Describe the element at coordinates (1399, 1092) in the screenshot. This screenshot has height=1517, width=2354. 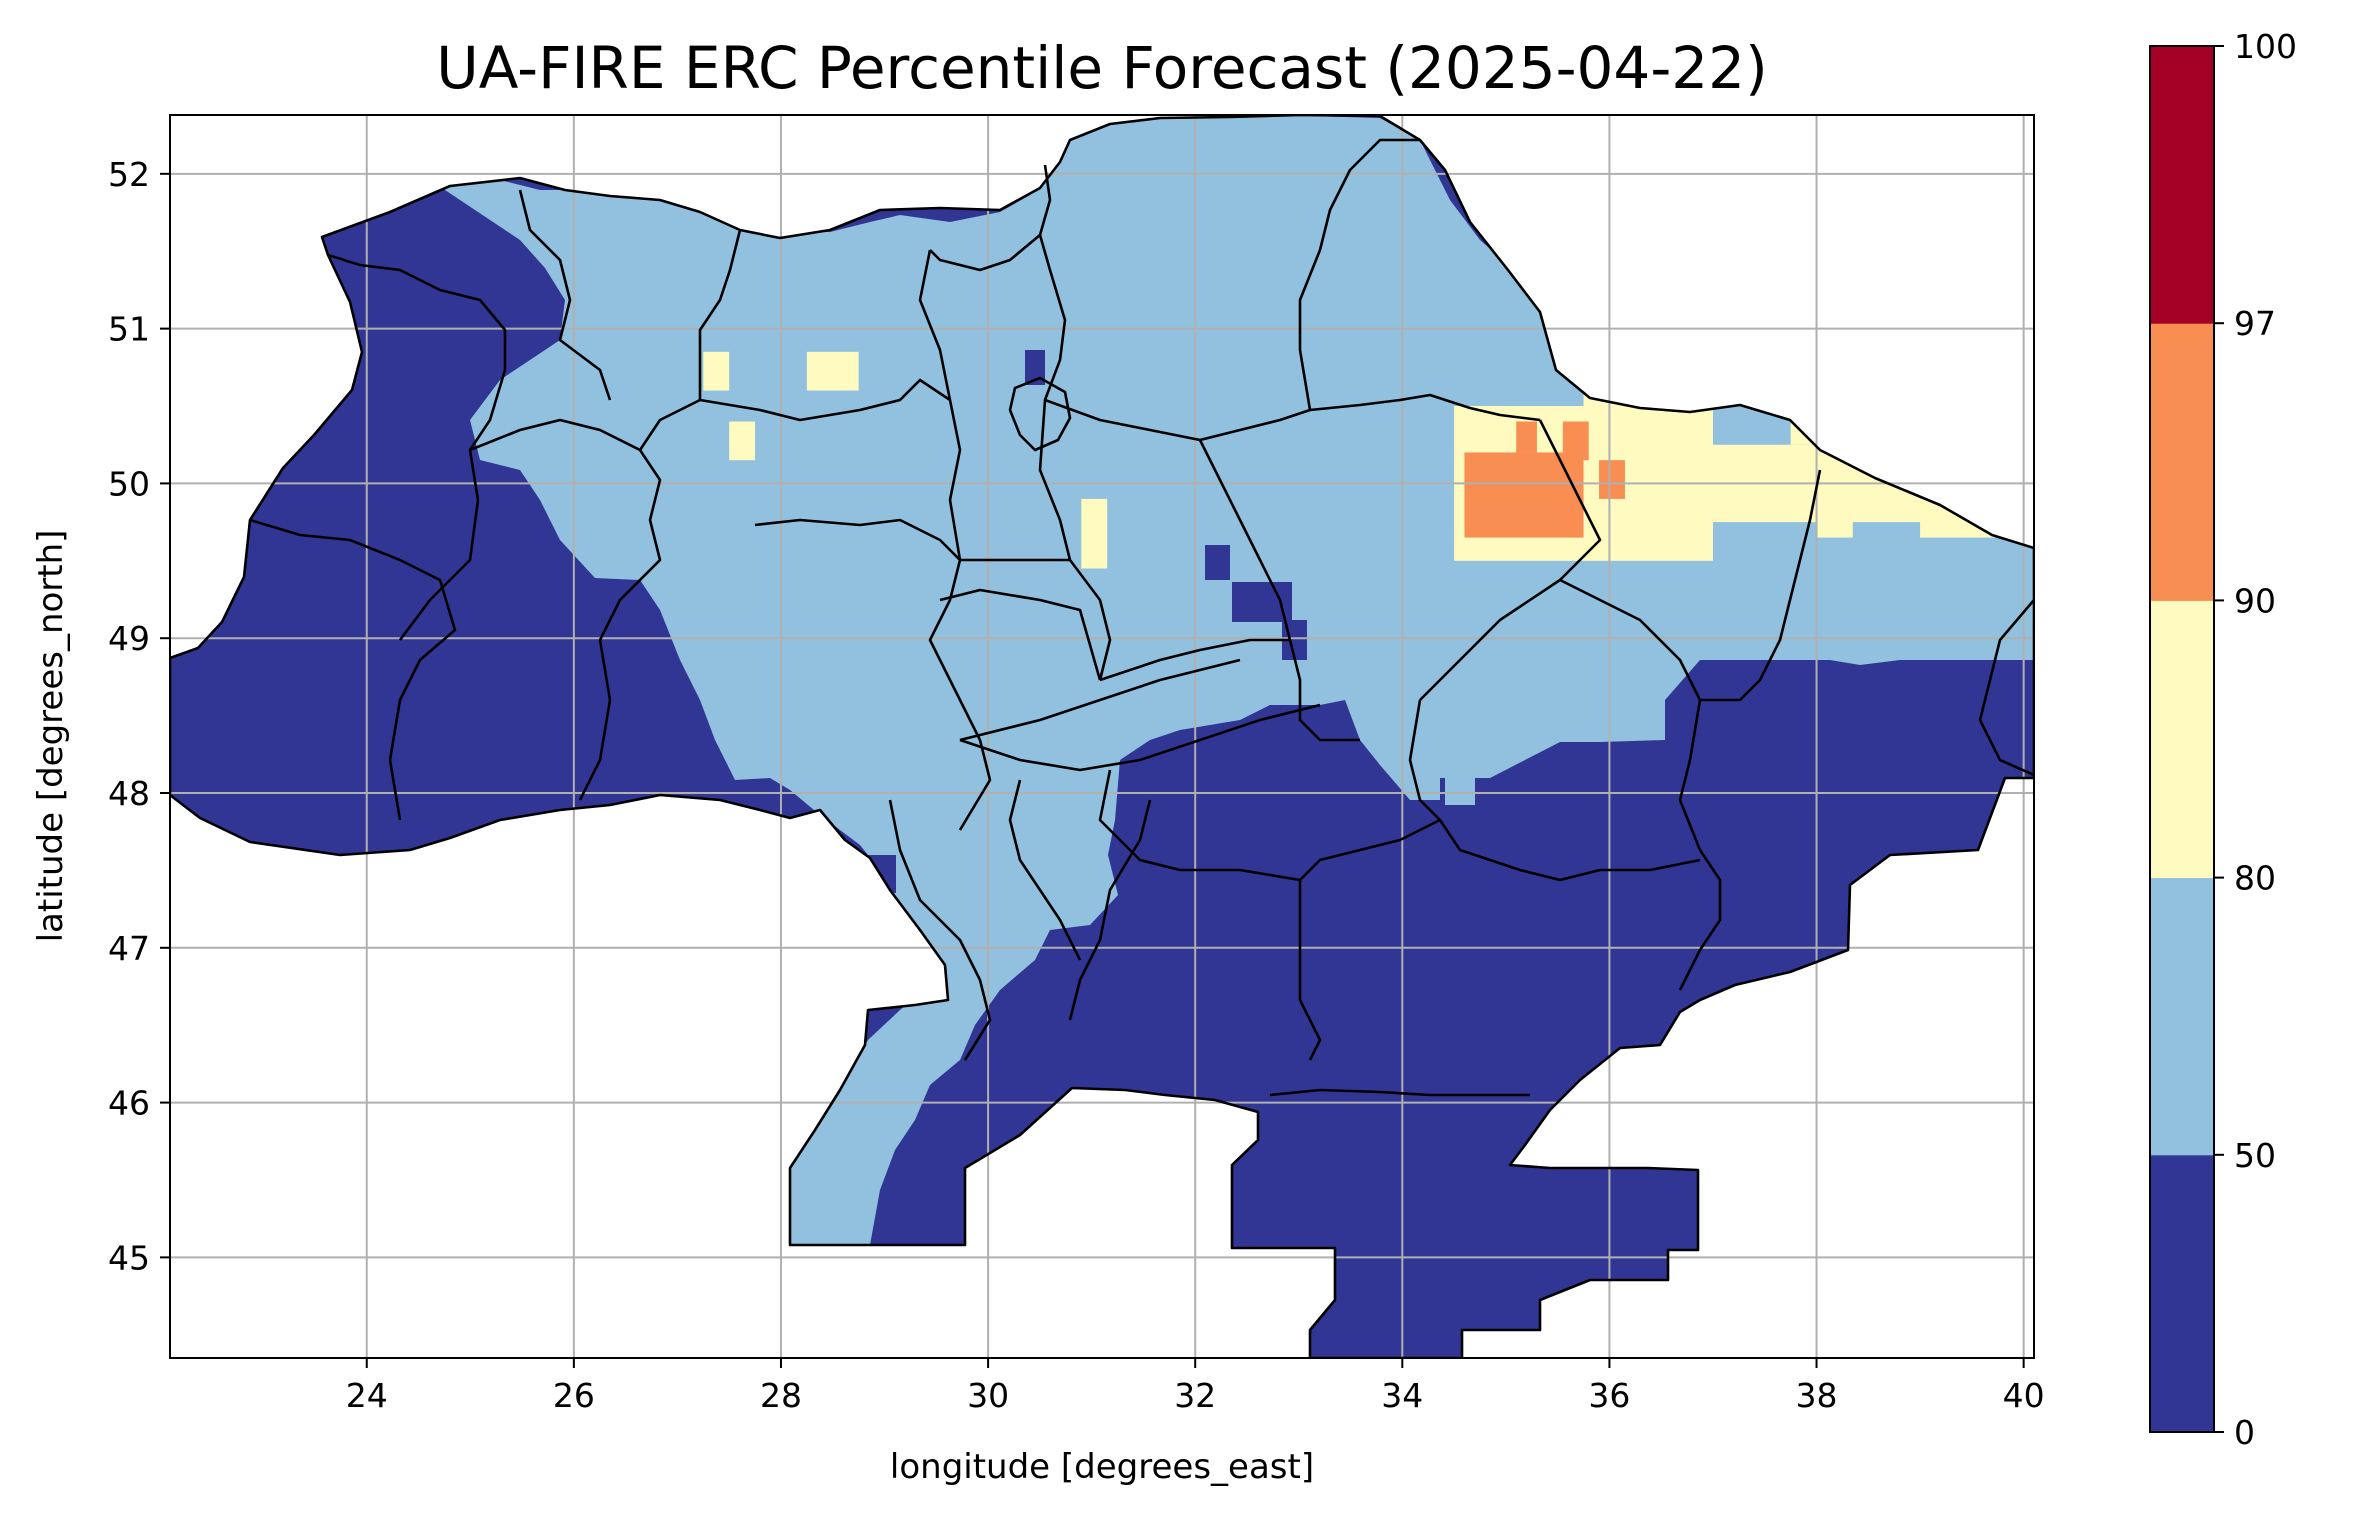
I see `oblast-border-crimea` at that location.